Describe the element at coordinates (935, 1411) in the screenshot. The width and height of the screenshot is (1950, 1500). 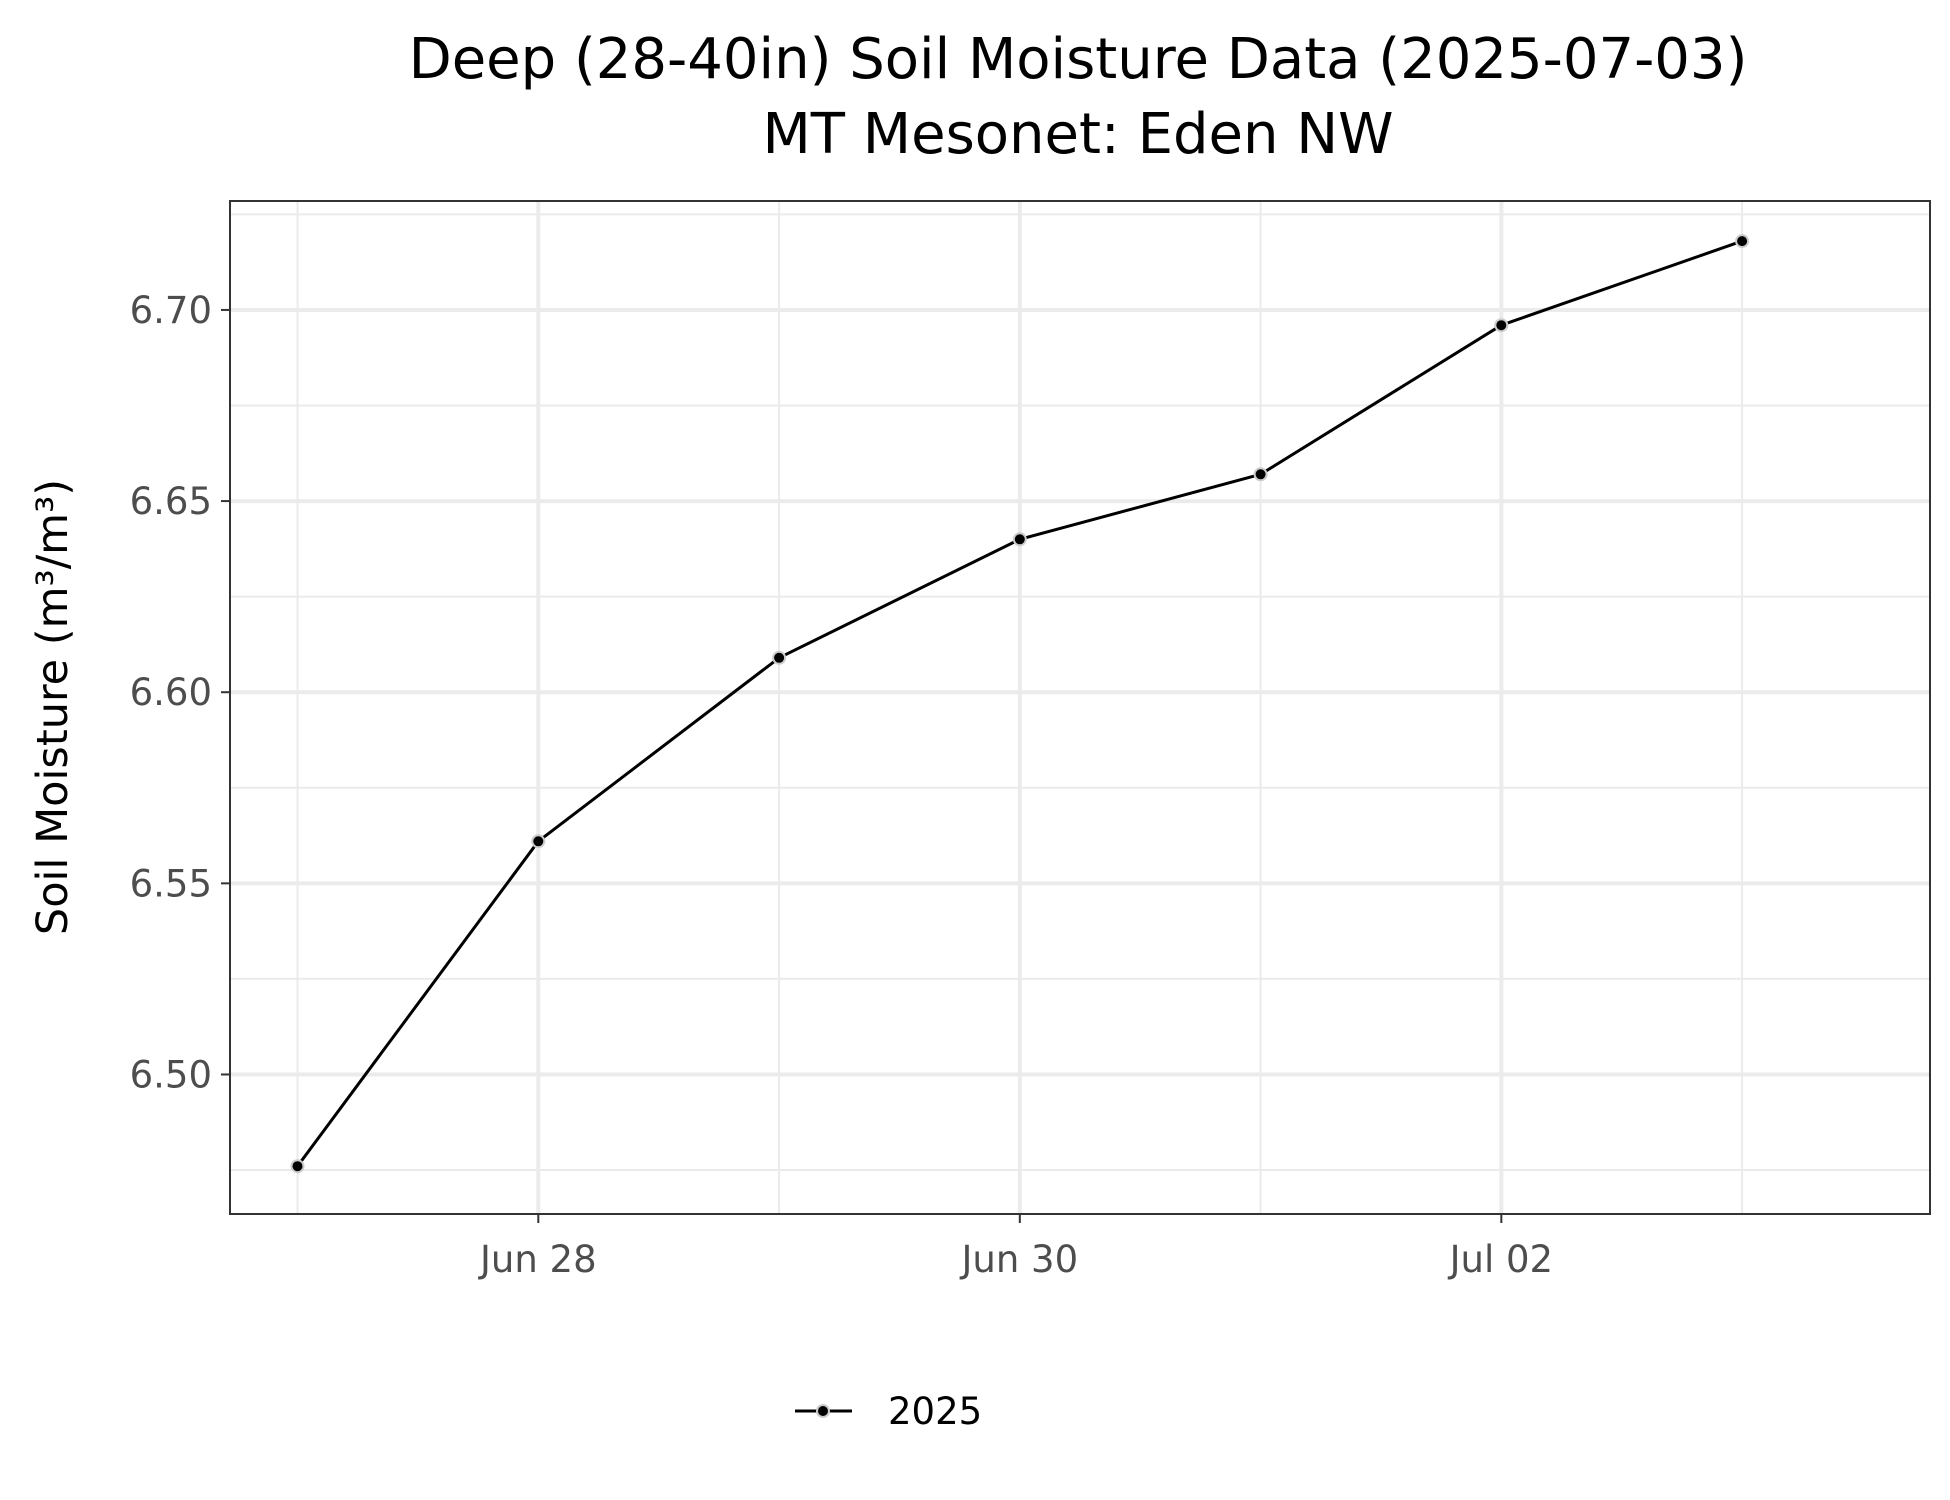
I see `legend-label: 2025` at that location.